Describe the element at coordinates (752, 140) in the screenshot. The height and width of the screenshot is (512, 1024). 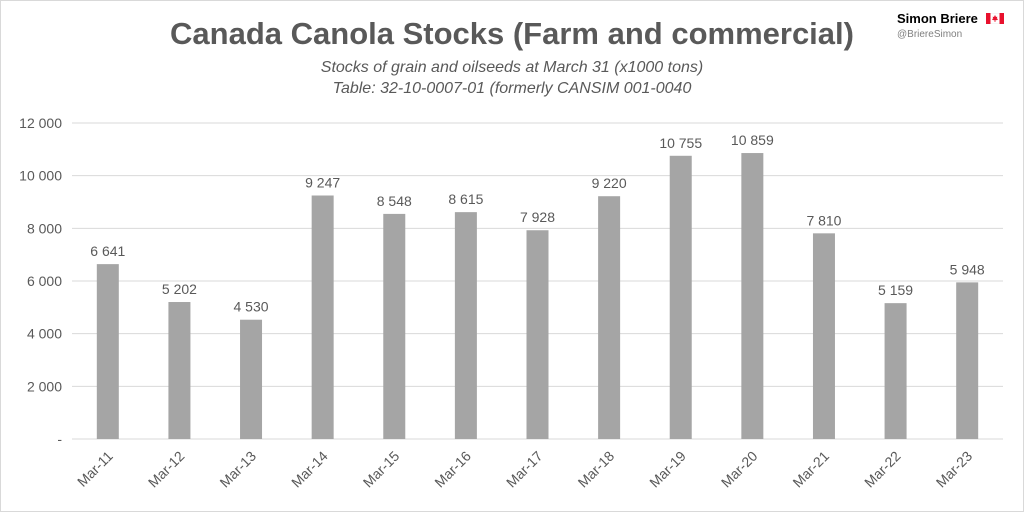
I see `data-label: 10 859` at that location.